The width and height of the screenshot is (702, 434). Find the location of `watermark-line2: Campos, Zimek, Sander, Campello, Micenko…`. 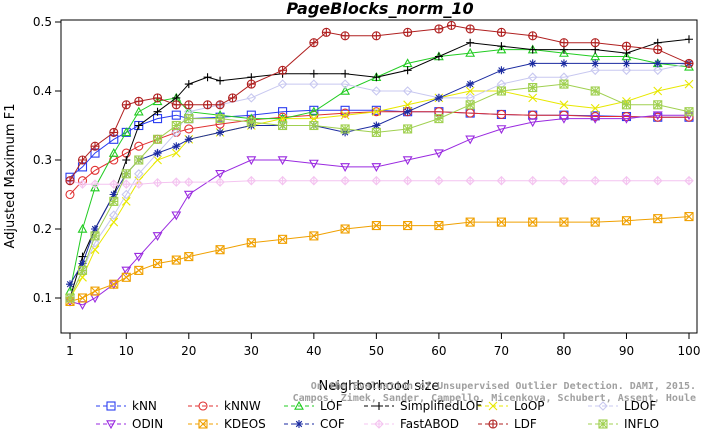

watermark-line2: Campos, Zimek, Sander, Campello, Micenko… is located at coordinates (494, 398).